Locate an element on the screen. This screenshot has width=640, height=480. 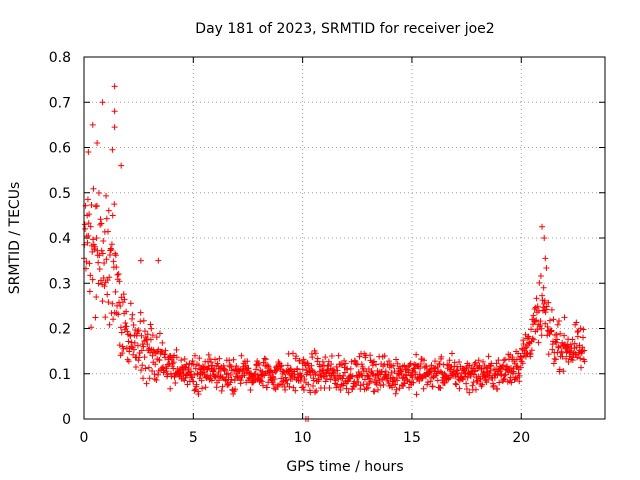
x-tick-label: 0 is located at coordinates (84, 438).